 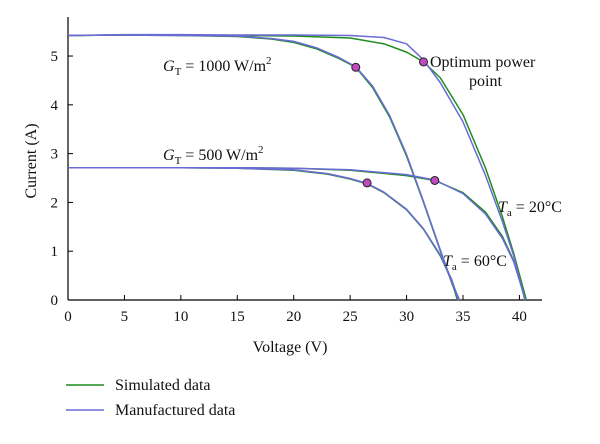 What do you see at coordinates (55, 203) in the screenshot?
I see `y-tick-label: 2` at bounding box center [55, 203].